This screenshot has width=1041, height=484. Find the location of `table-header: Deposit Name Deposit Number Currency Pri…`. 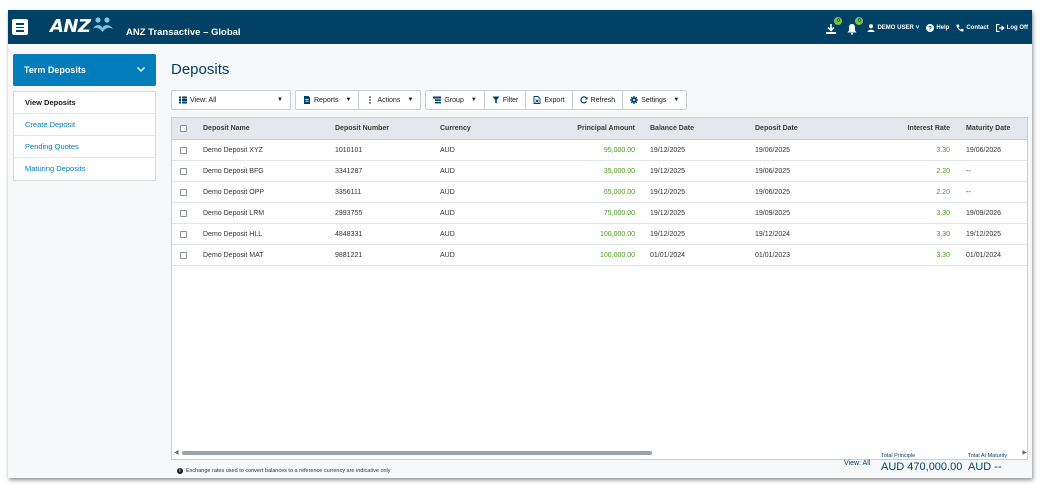

table-header: Deposit Name Deposit Number Currency Pri… is located at coordinates (599, 129).